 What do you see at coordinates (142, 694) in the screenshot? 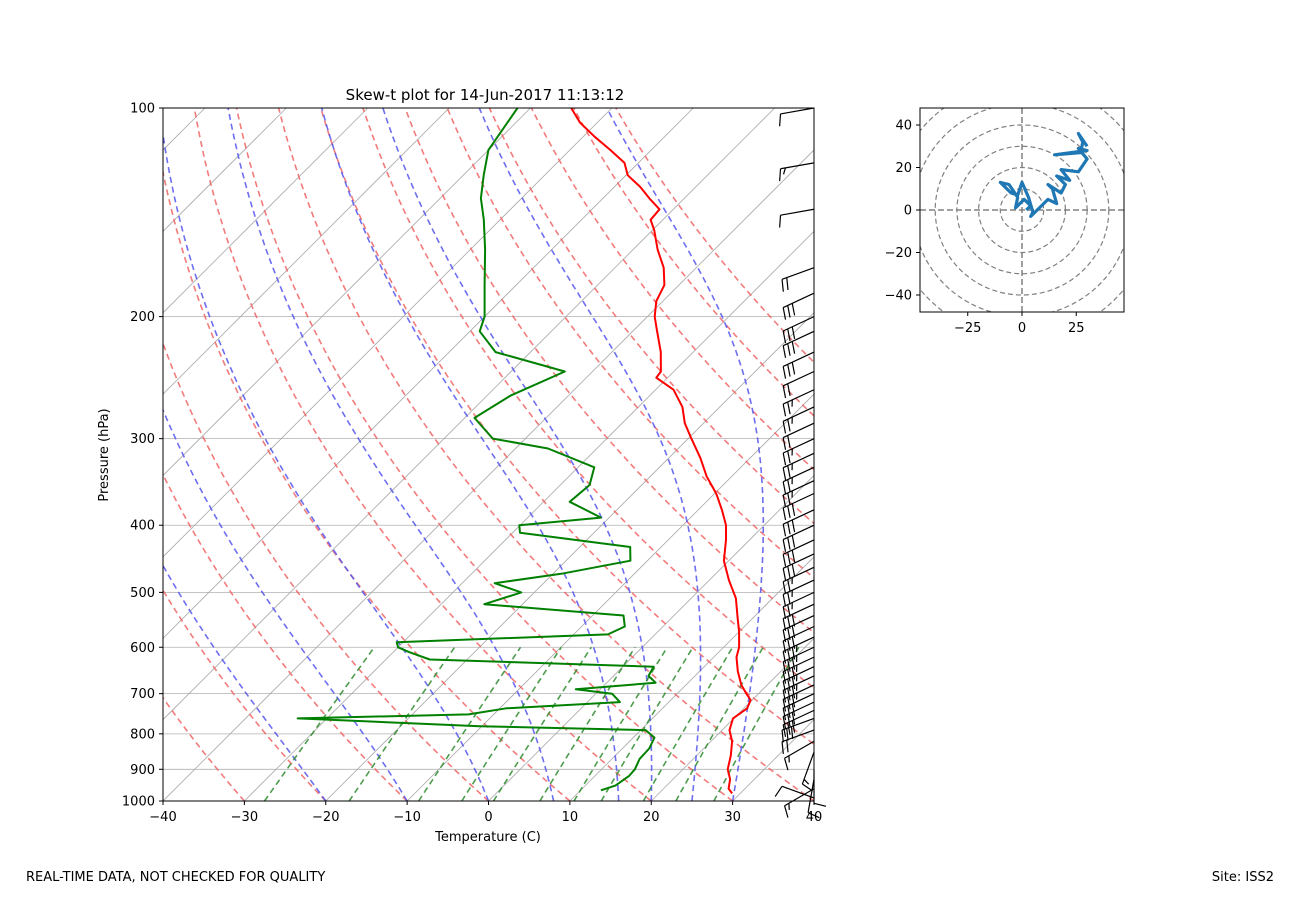
I see `y-tick-label: 700` at bounding box center [142, 694].